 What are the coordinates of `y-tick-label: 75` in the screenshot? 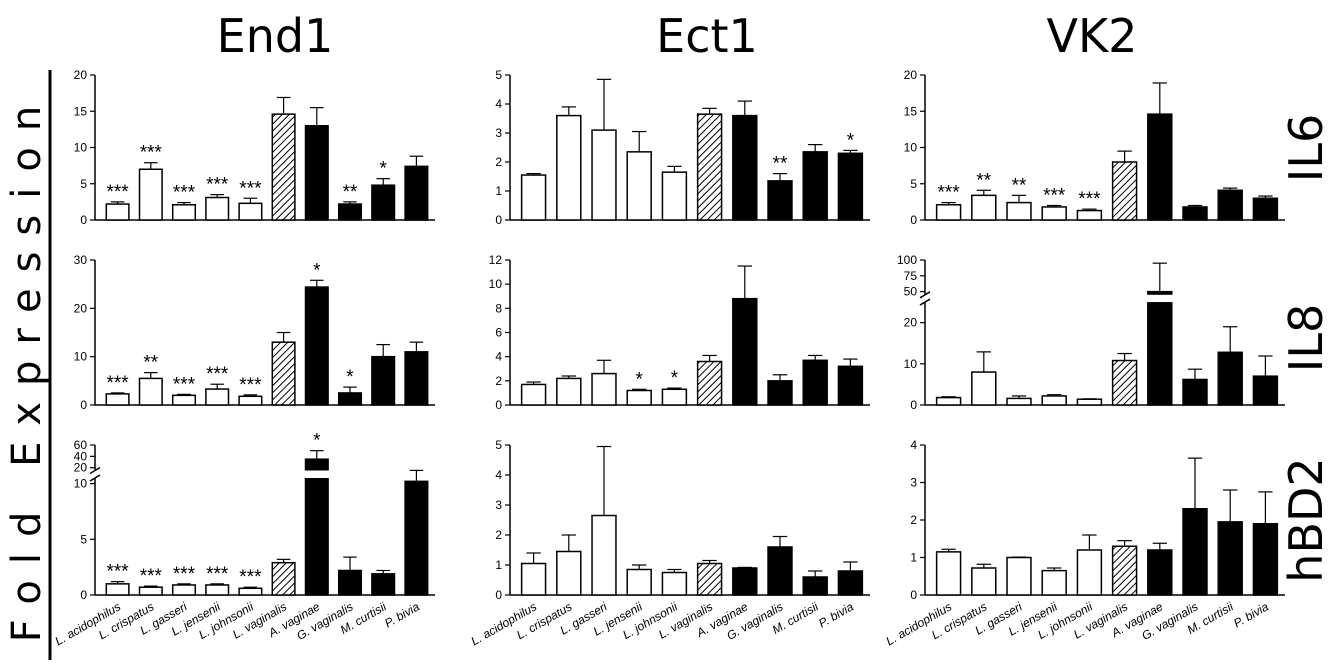 It's located at (911, 276).